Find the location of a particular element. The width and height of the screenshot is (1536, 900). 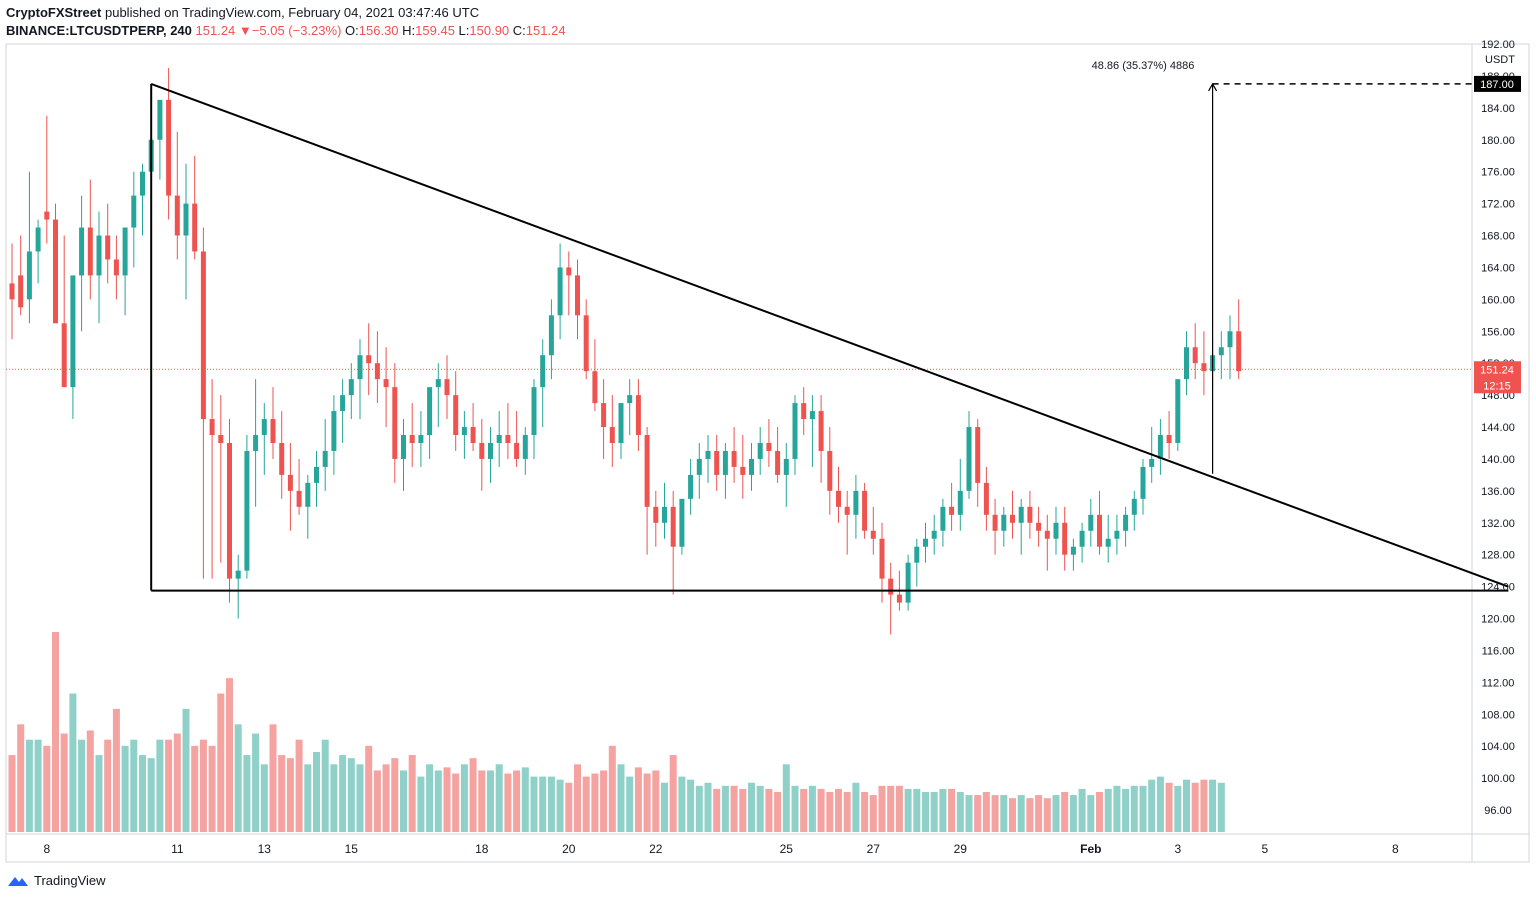

price-tick-label: 132.00 is located at coordinates (1498, 524).